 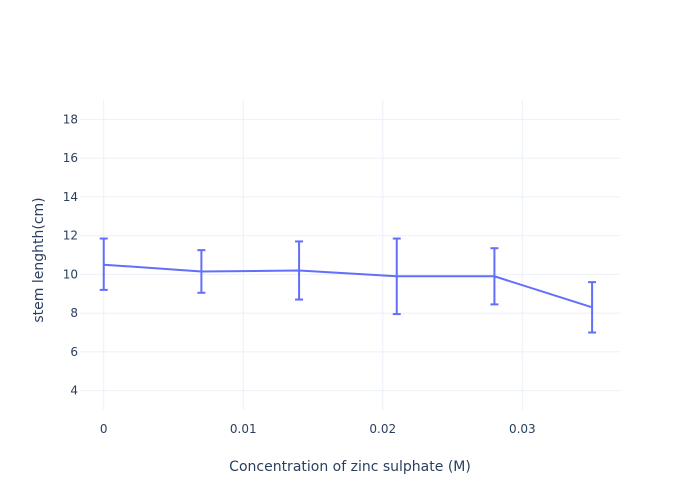 I want to click on y-tick-label: 16, so click(x=70, y=158).